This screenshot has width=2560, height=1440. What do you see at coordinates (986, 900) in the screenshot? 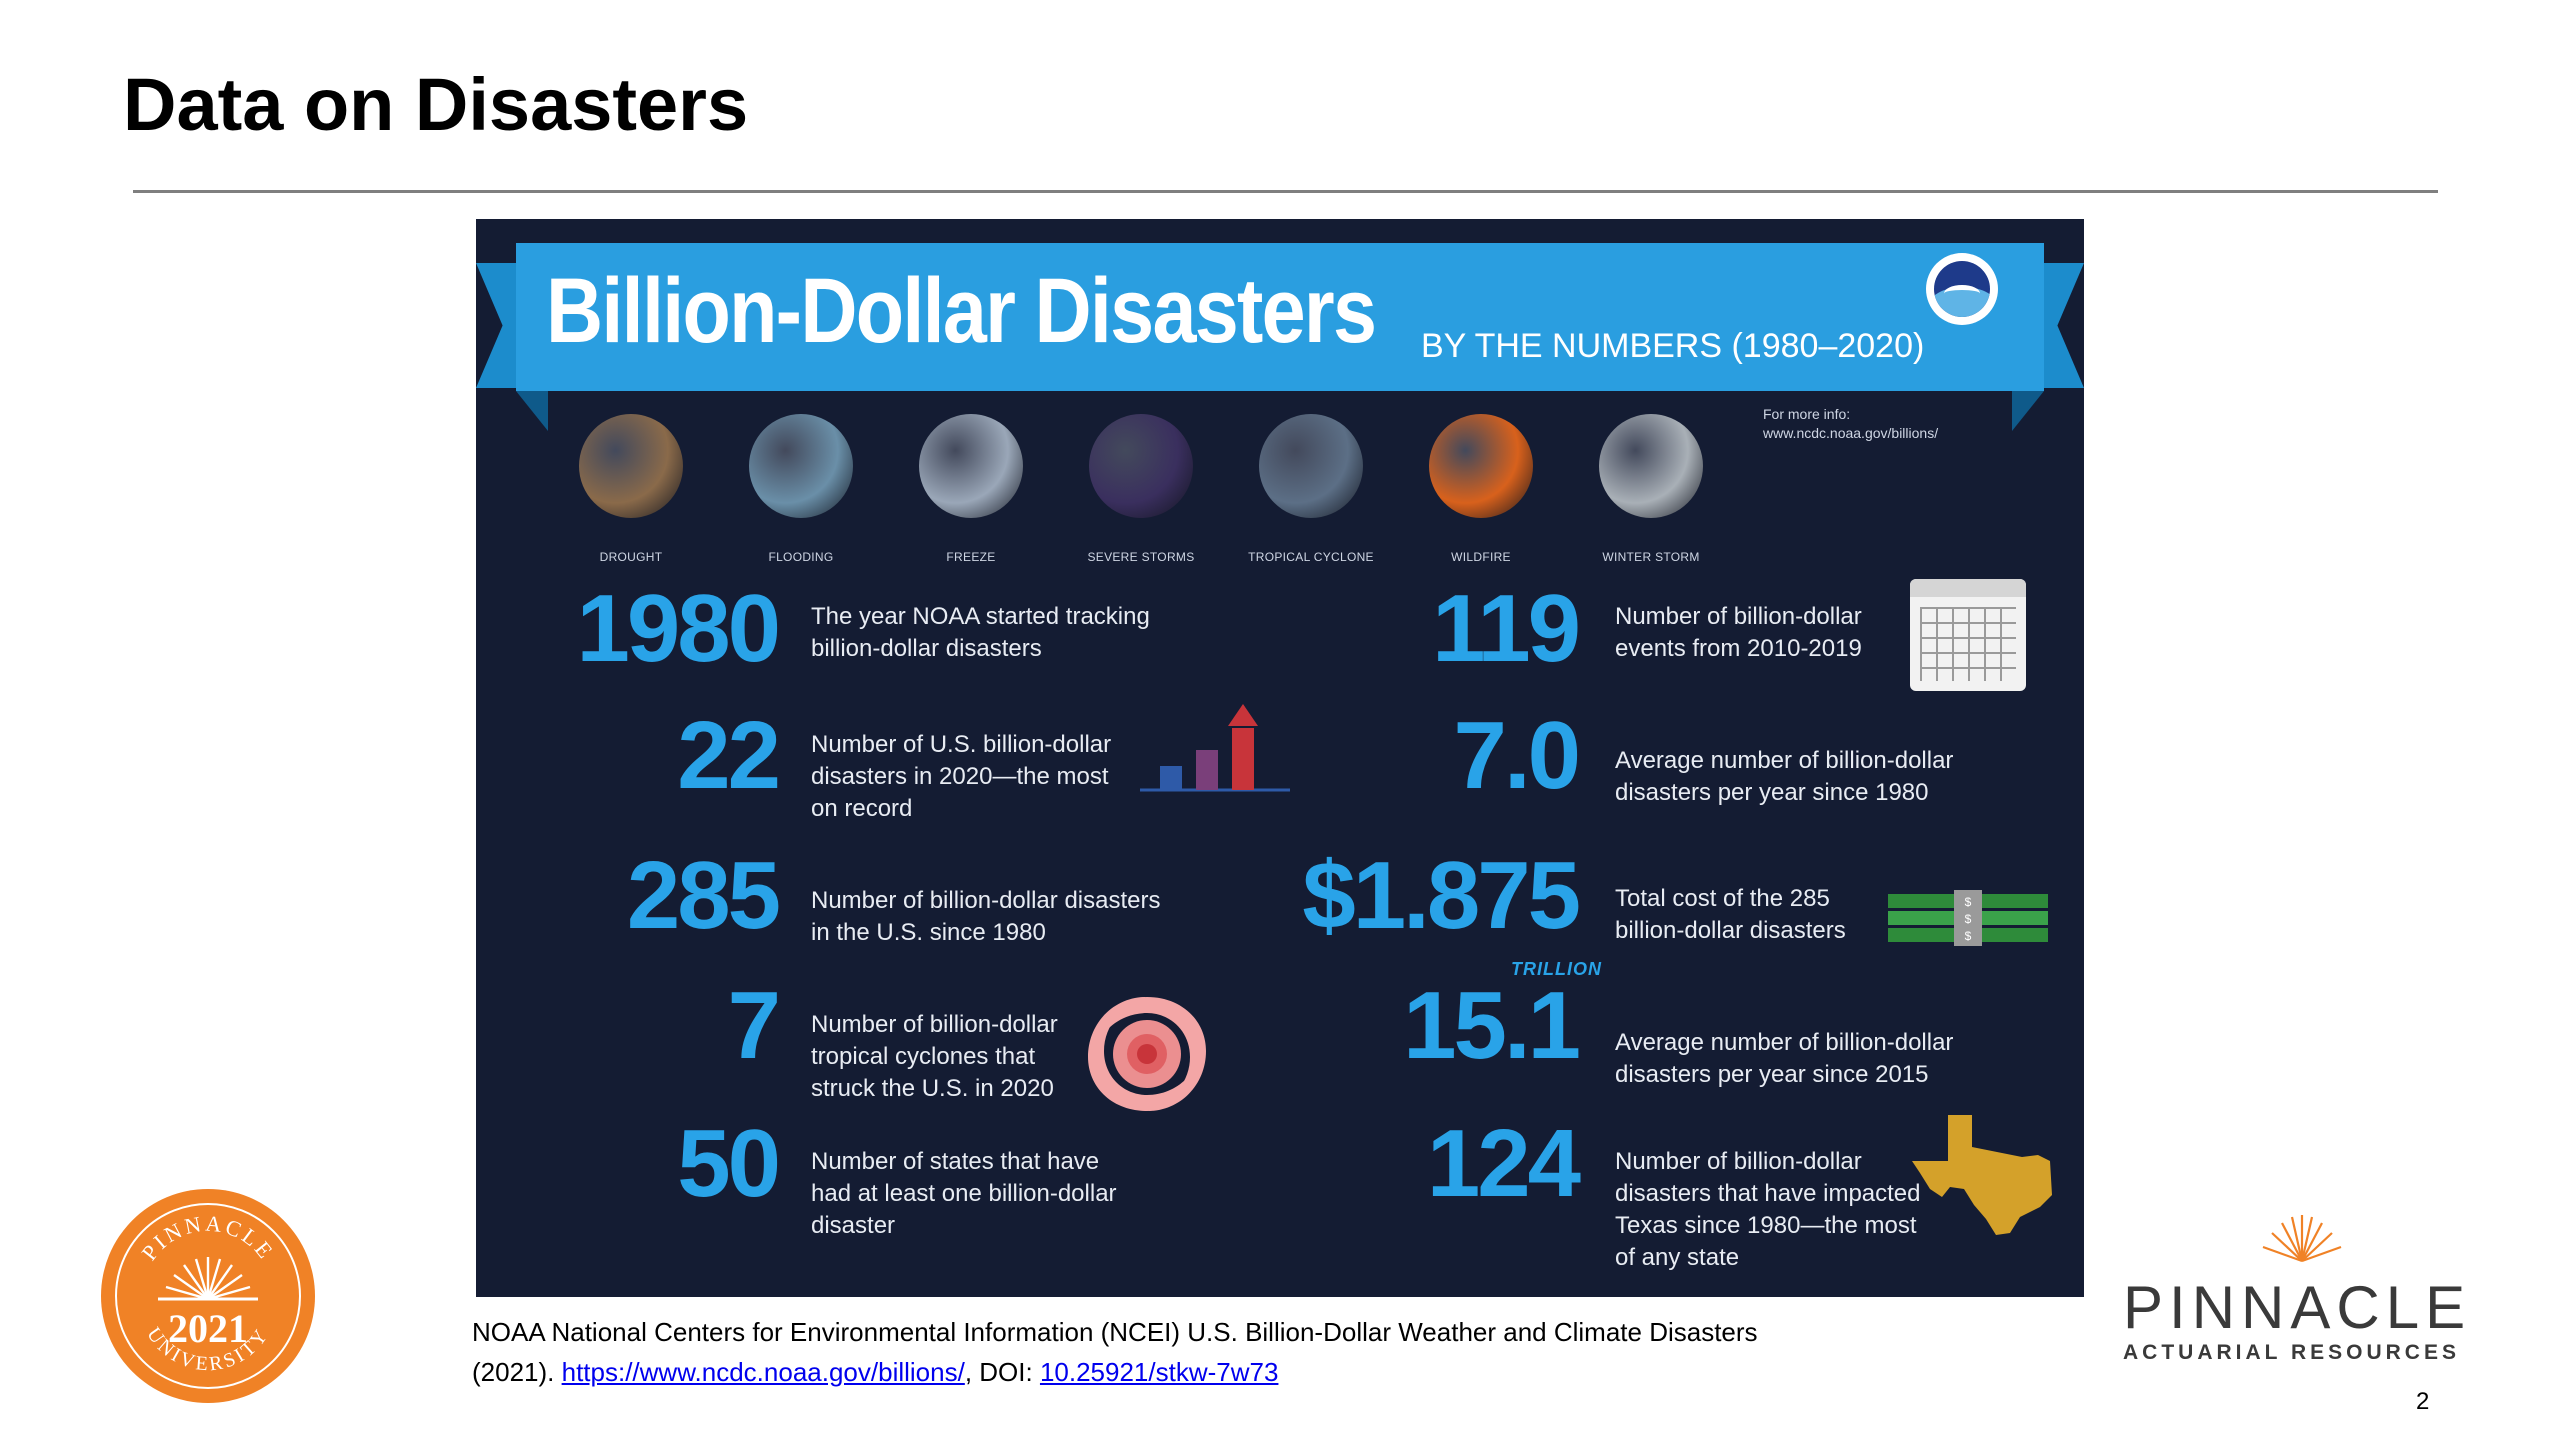
I see `stat-description-line: Number of billion-dollar disasters` at bounding box center [986, 900].